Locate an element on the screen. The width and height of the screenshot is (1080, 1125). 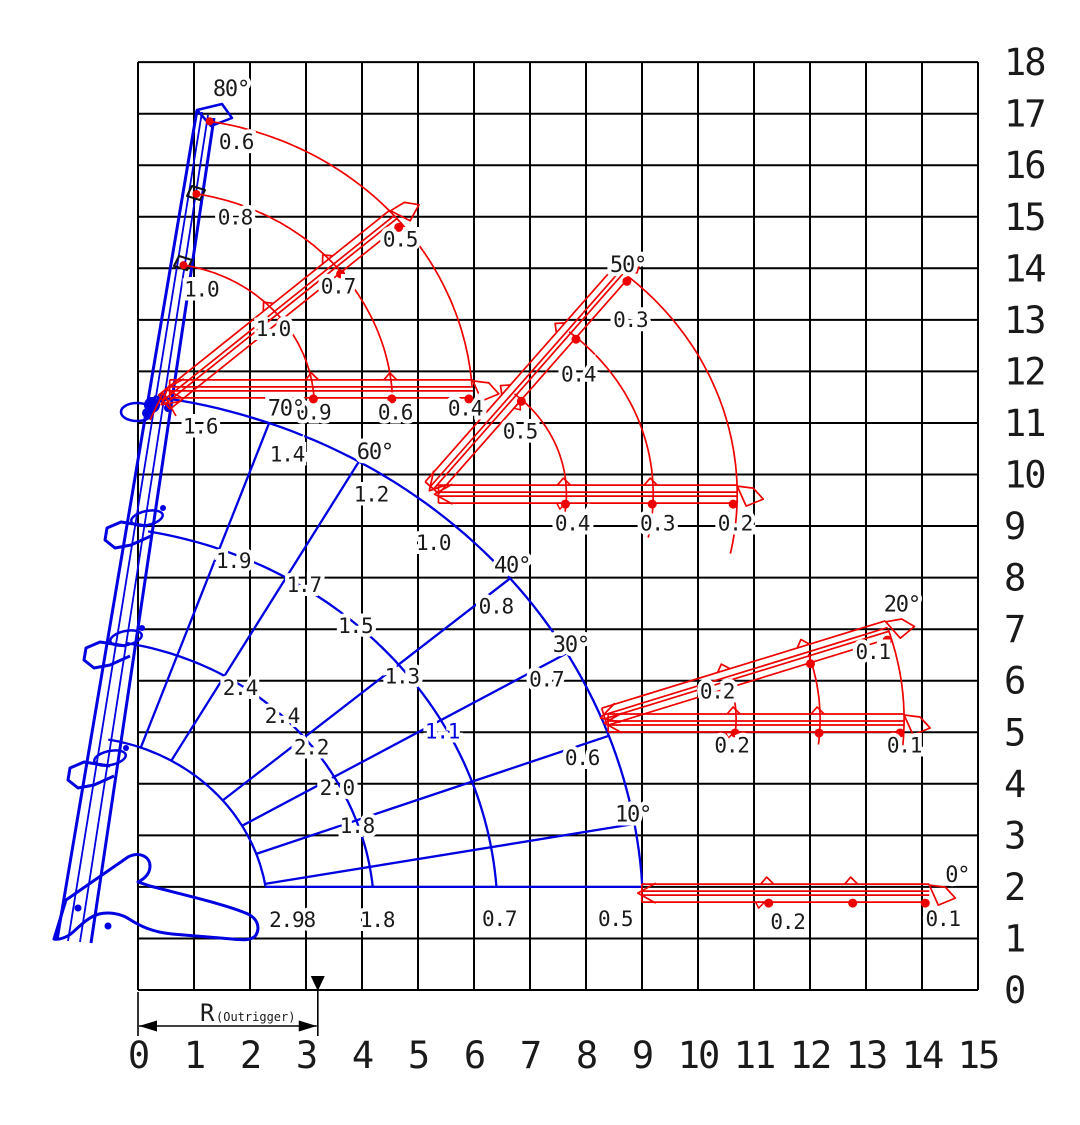
dimension-arrowhead-right is located at coordinates (307, 1026).